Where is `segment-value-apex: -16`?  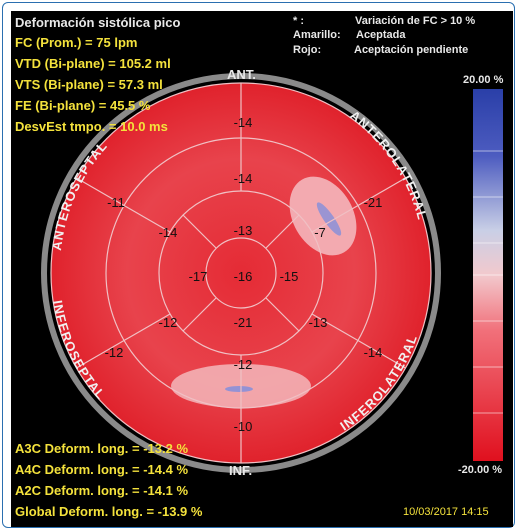
segment-value-apex: -16 is located at coordinates (243, 276).